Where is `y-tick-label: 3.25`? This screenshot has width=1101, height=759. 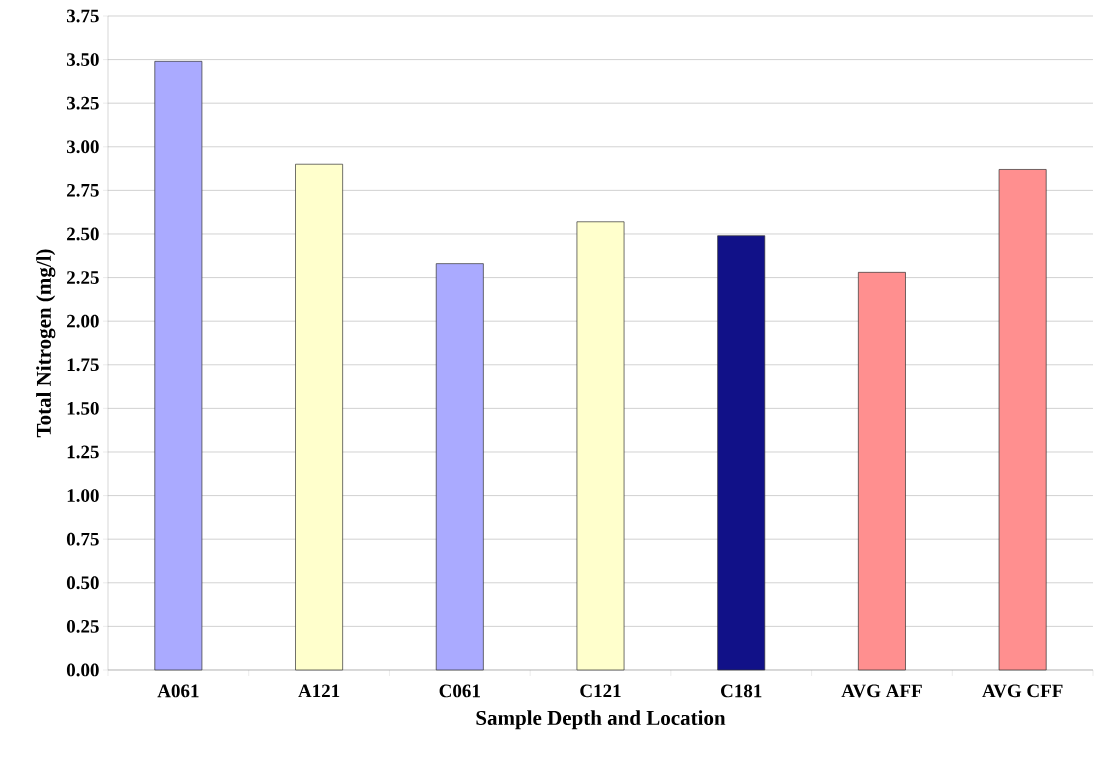
y-tick-label: 3.25 is located at coordinates (82, 103).